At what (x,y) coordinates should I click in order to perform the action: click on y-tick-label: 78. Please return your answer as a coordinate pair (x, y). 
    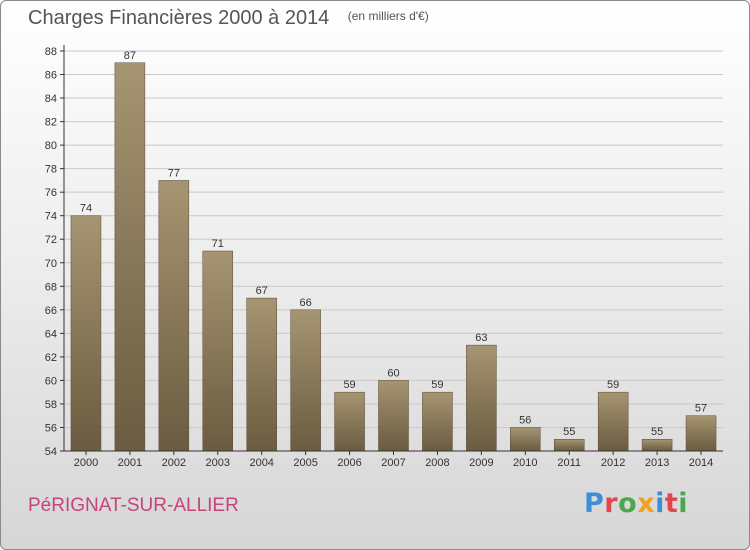
    Looking at the image, I should click on (51, 170).